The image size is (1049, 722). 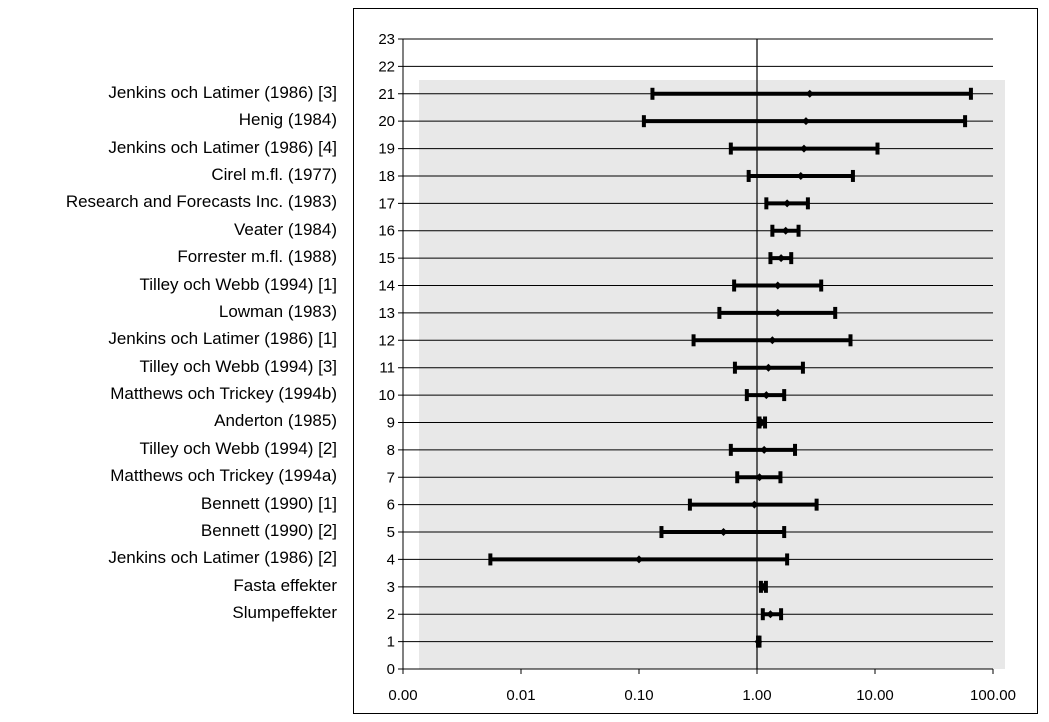 I want to click on y-tick-label: 11, so click(x=387, y=368).